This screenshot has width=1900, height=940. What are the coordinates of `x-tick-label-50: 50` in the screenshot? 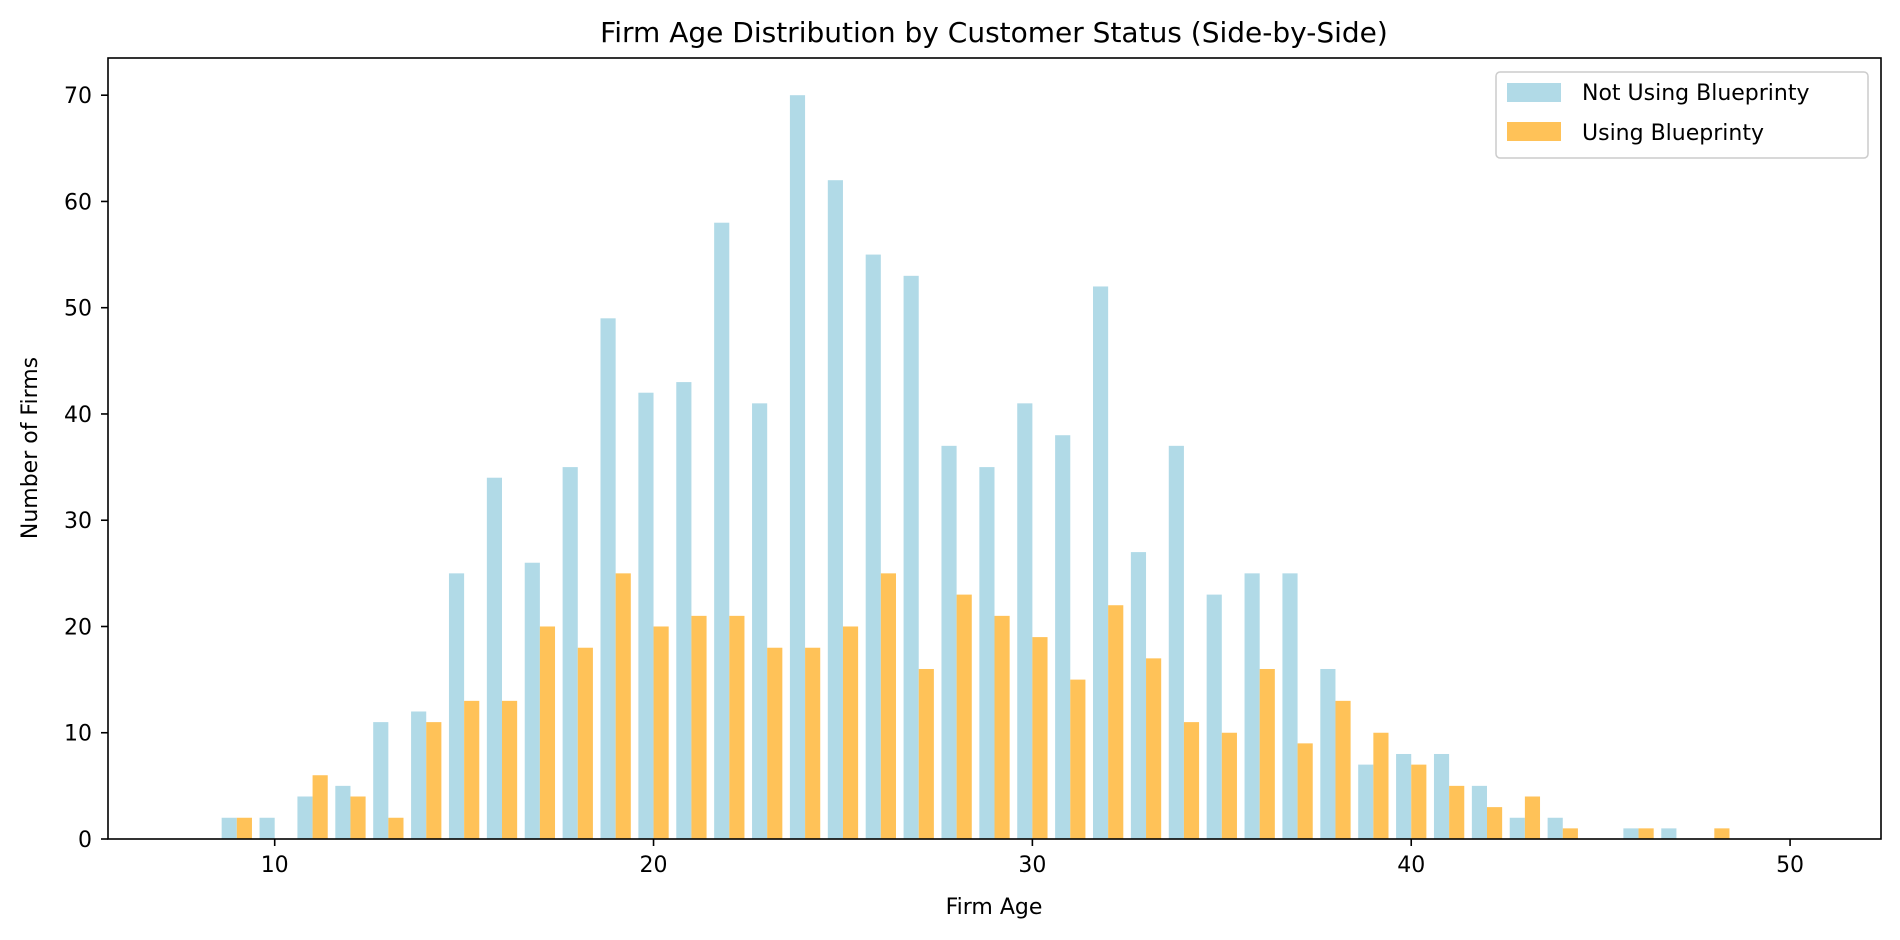 It's located at (1790, 865).